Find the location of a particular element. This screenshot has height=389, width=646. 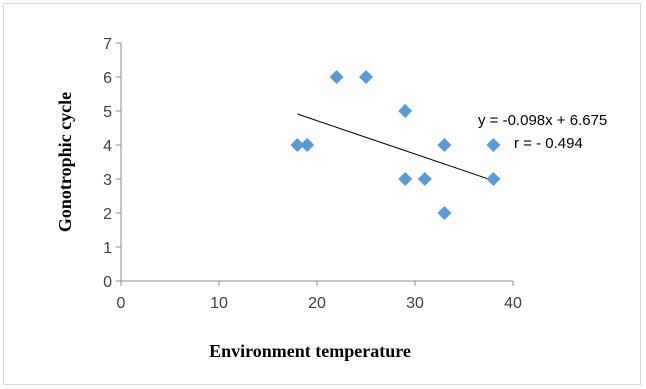

y-tick-label: 2 is located at coordinates (107, 214).